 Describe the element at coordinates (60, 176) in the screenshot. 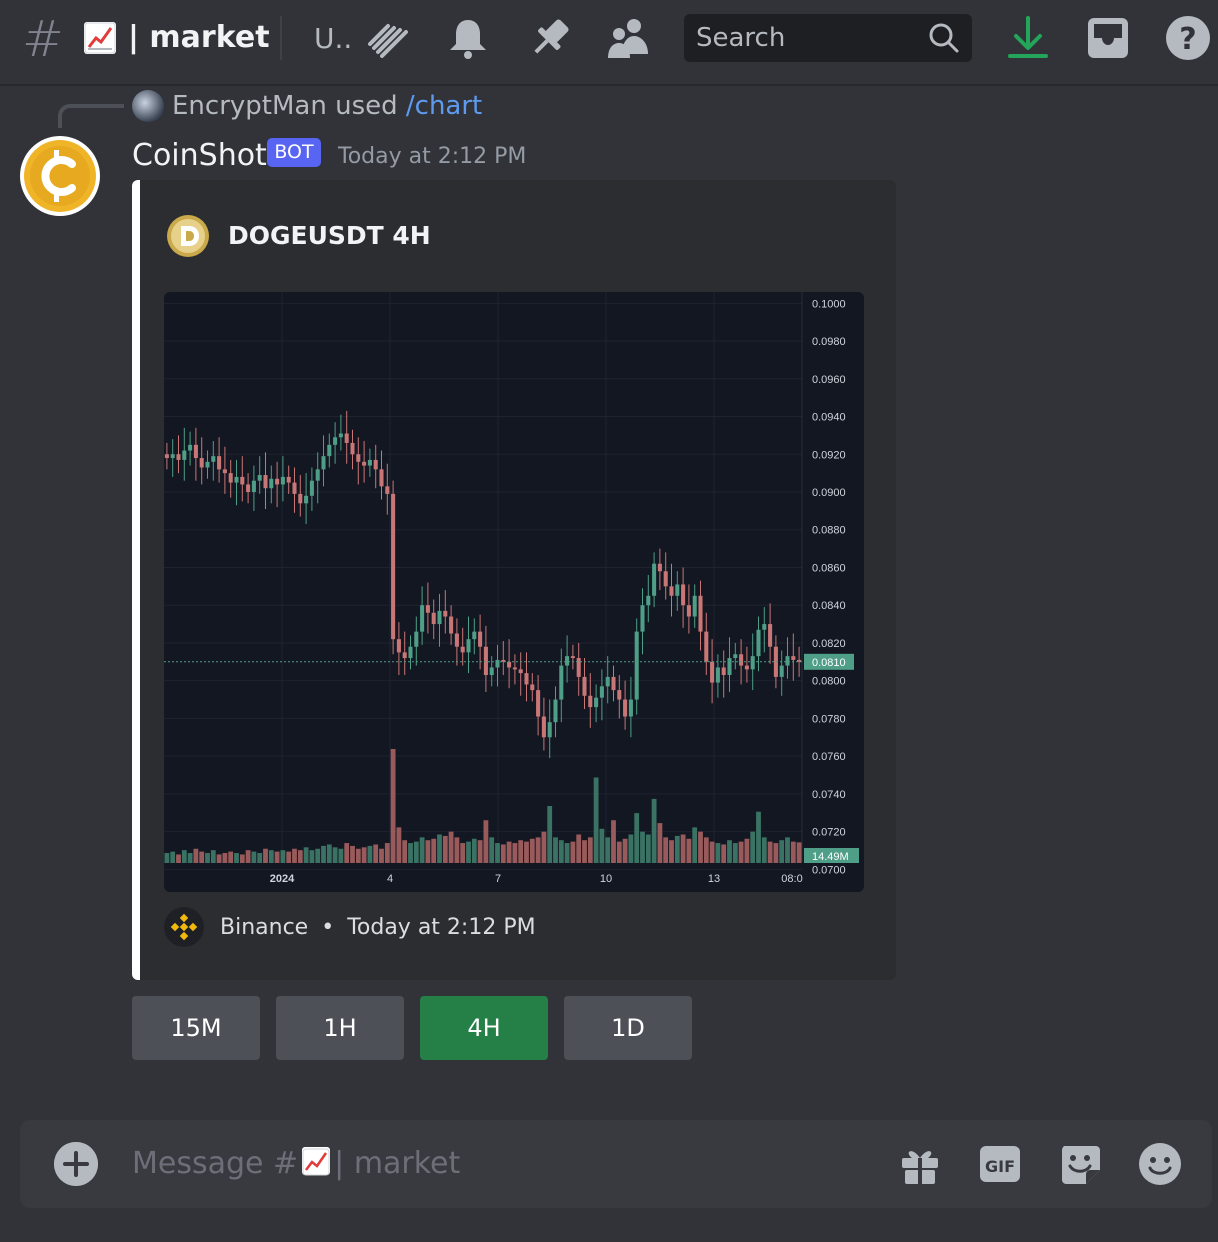

I see `bot-avatar` at that location.